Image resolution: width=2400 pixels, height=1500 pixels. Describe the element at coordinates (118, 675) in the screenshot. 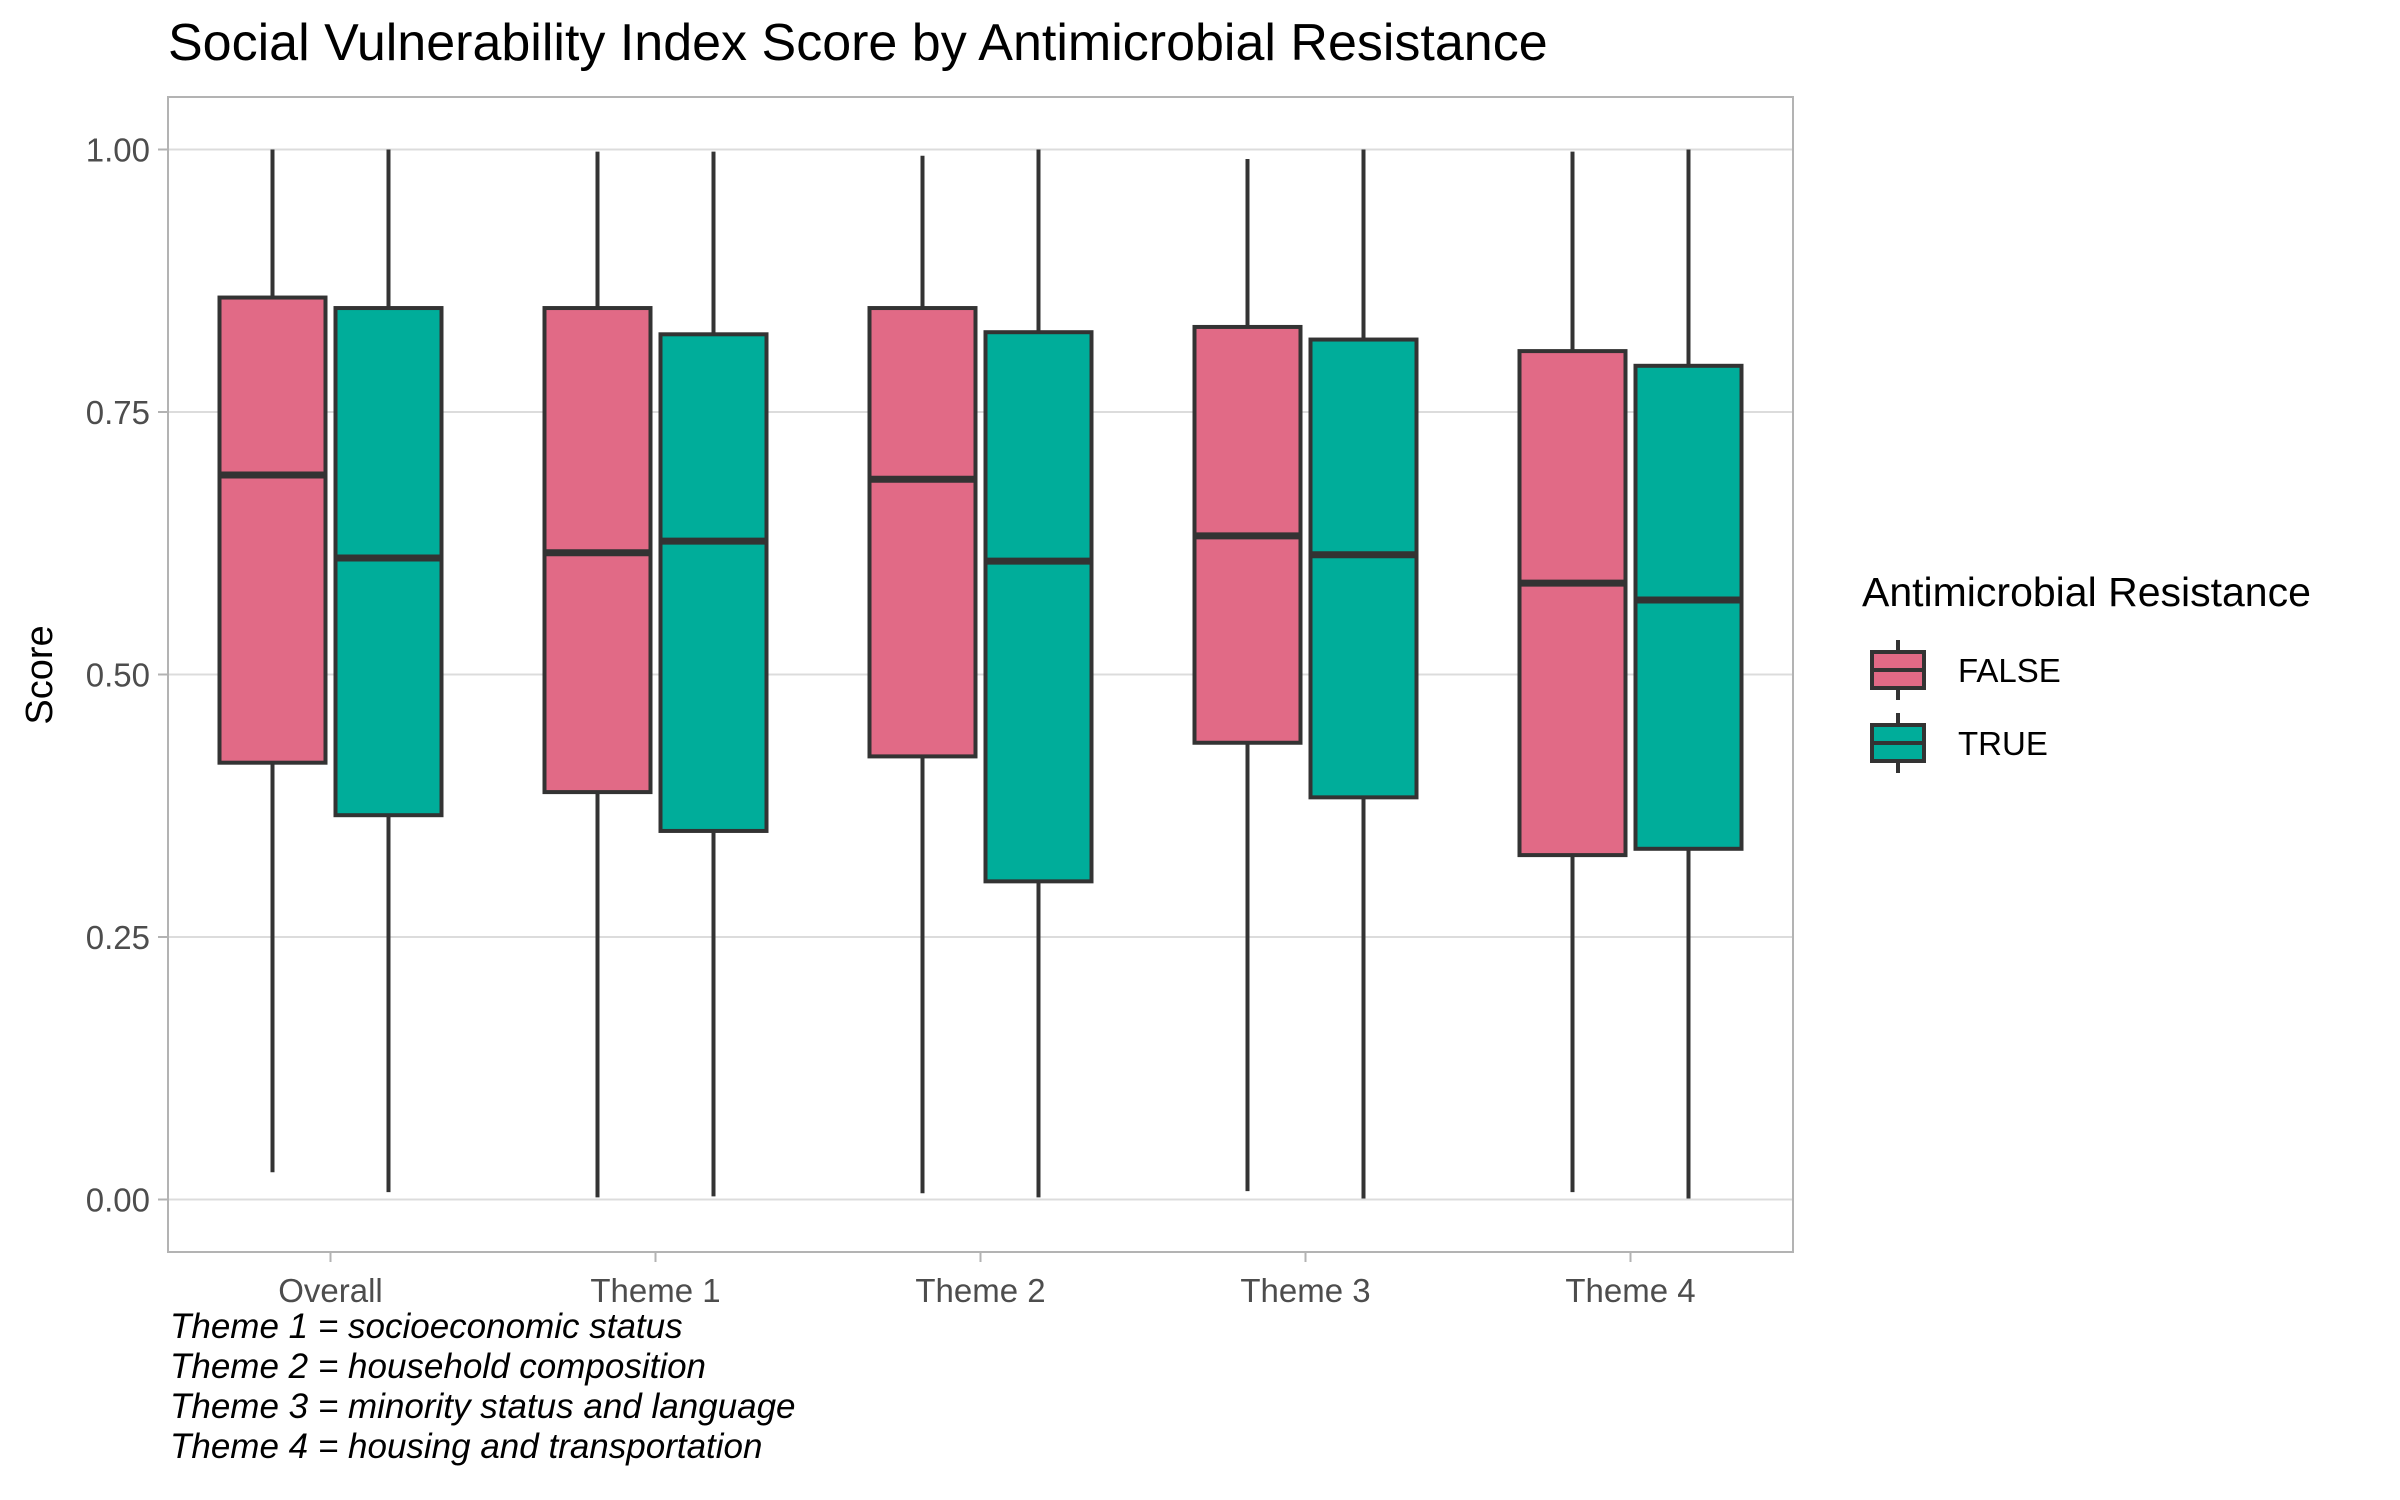

I see `y-tick-label-2: 0.50` at that location.